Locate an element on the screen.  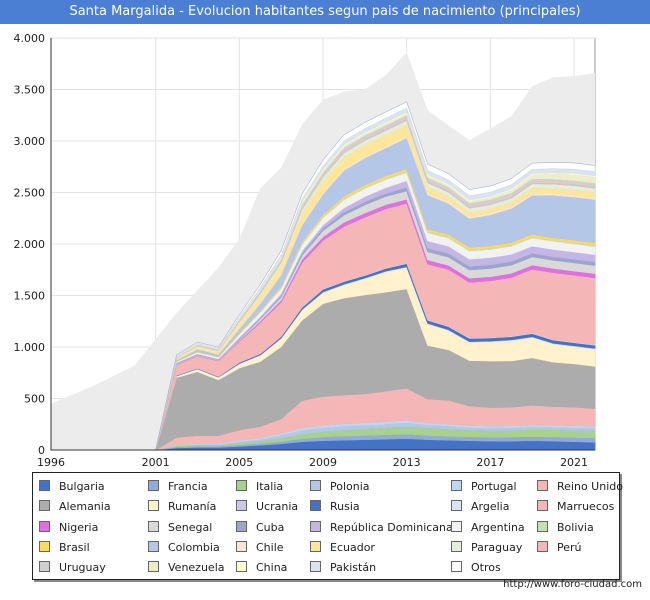
legend-item: Argelia is located at coordinates (480, 507).